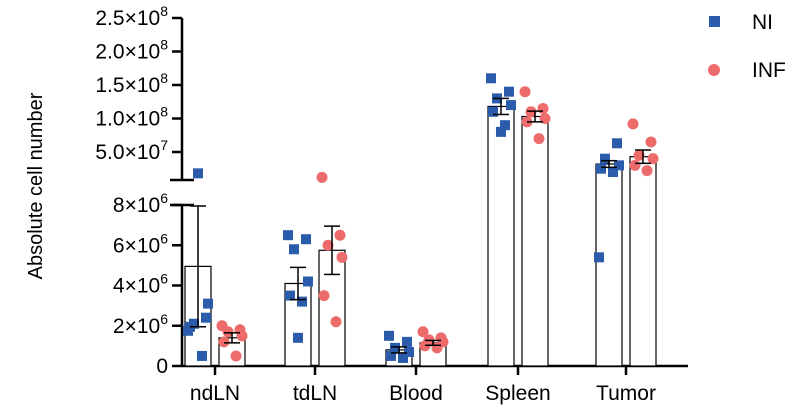  I want to click on y-tick-label: 2.0×10⁸, so click(131, 50).